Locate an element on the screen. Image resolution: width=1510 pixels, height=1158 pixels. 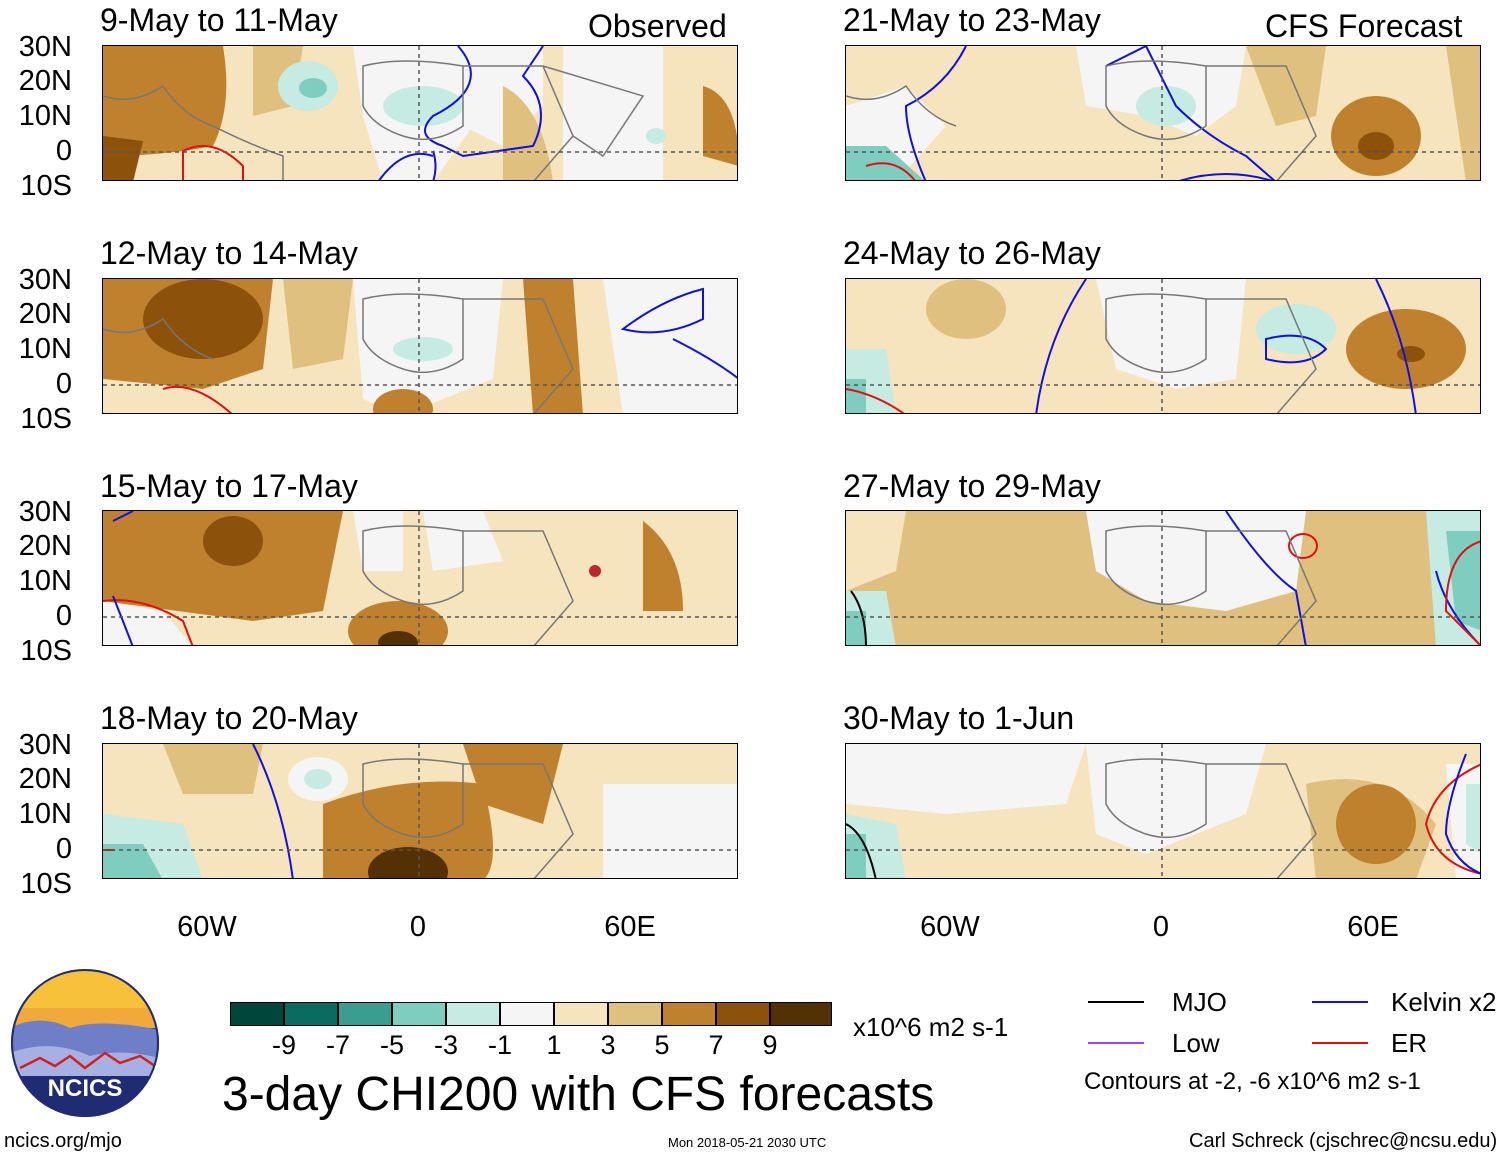
footer-author: Carl Schreck (cjschrec@ncsu.edu) is located at coordinates (1343, 1141).